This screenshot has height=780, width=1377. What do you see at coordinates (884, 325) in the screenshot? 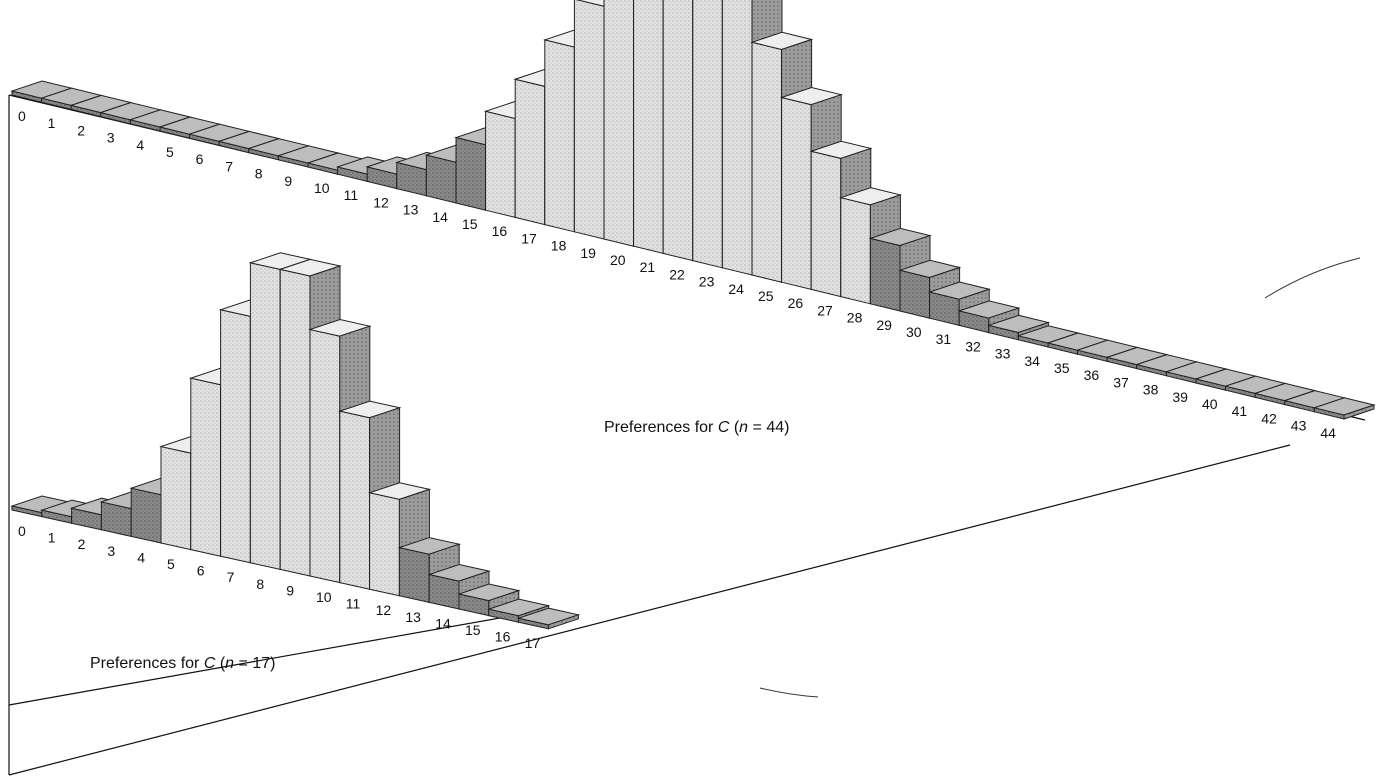
I see `back-tick-label-29: 29` at bounding box center [884, 325].